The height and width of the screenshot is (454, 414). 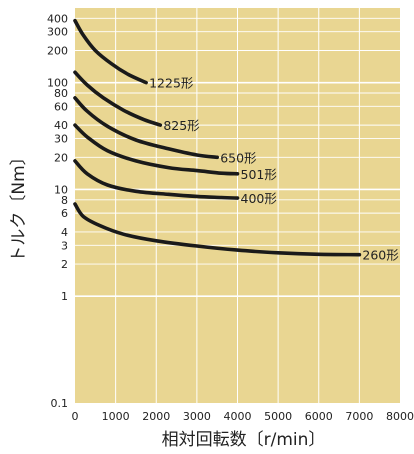 What do you see at coordinates (61, 106) in the screenshot?
I see `y-tick-label: 60` at bounding box center [61, 106].